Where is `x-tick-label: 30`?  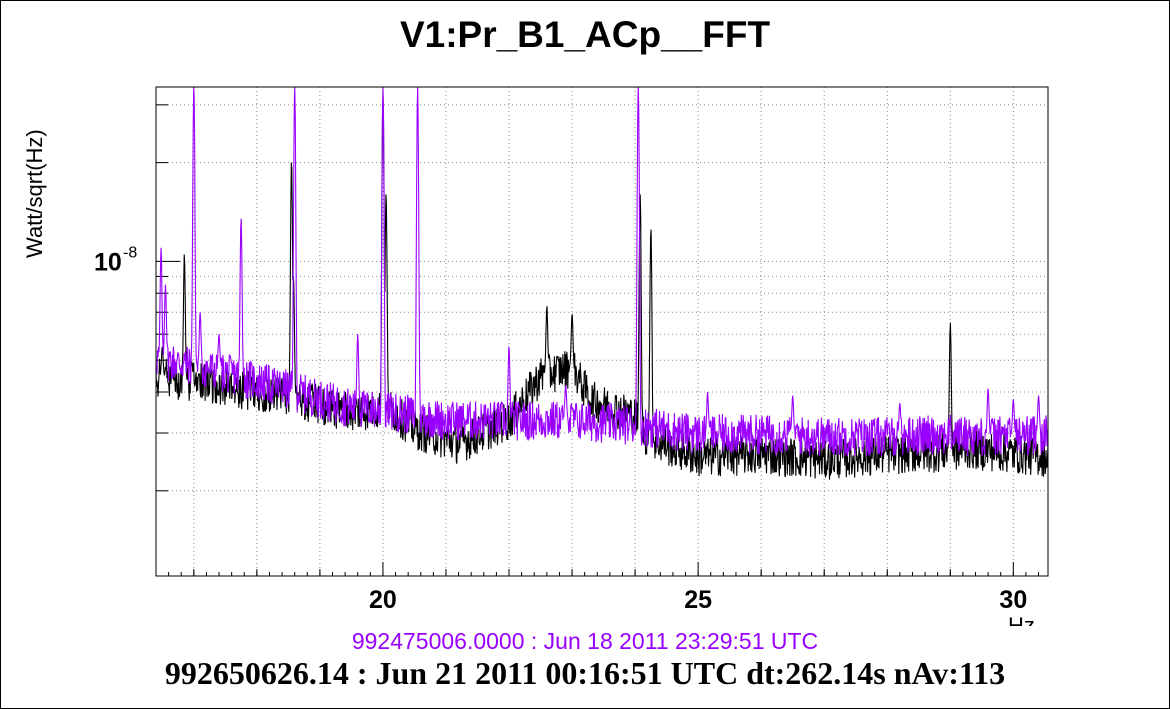 x-tick-label: 30 is located at coordinates (1013, 600).